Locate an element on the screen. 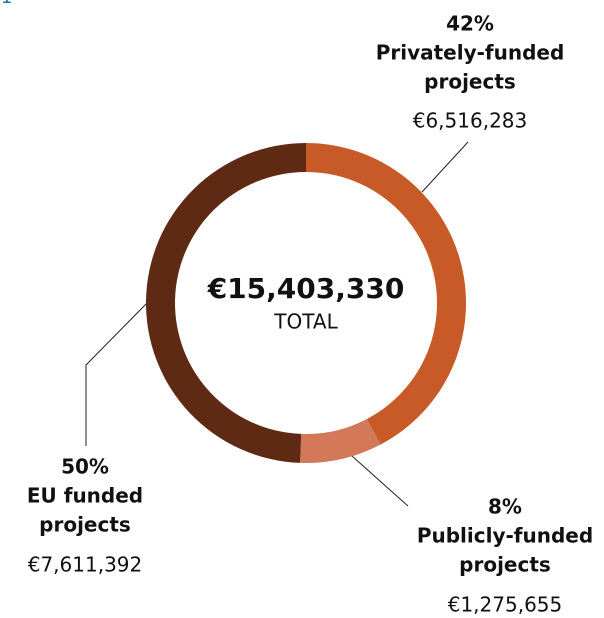 The height and width of the screenshot is (618, 604). value-label: €7,611,392 is located at coordinates (85, 565).